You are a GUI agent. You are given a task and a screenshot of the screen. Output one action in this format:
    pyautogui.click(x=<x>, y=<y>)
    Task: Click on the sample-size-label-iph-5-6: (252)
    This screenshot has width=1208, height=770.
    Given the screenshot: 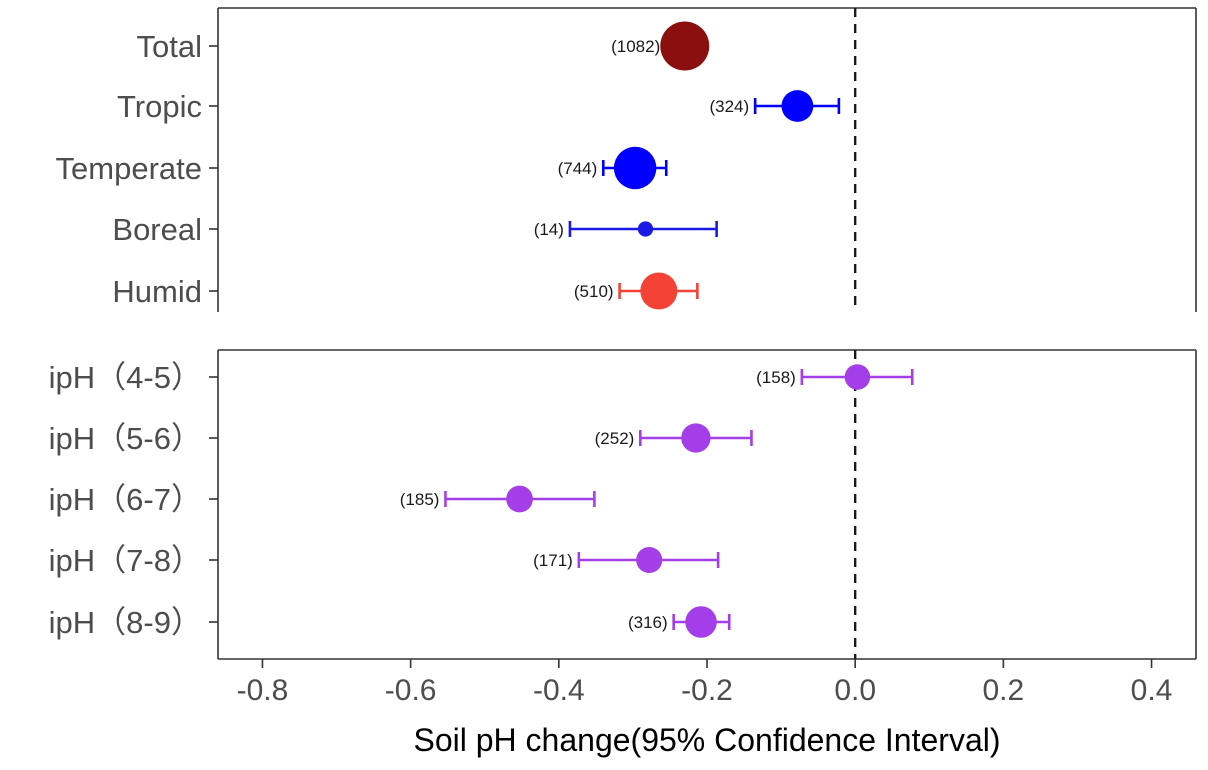 What is the action you would take?
    pyautogui.click(x=615, y=438)
    